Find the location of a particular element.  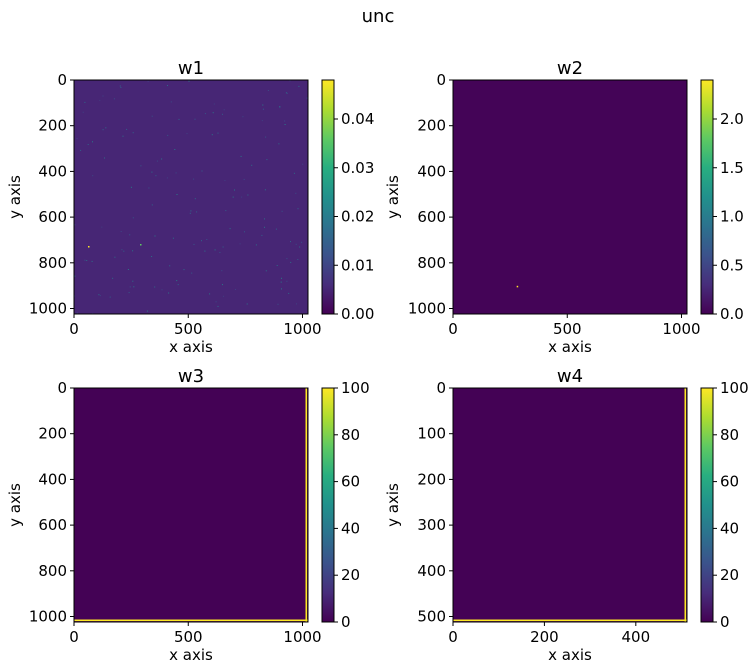

colorbar-tick-label: 0.02 is located at coordinates (357, 217).